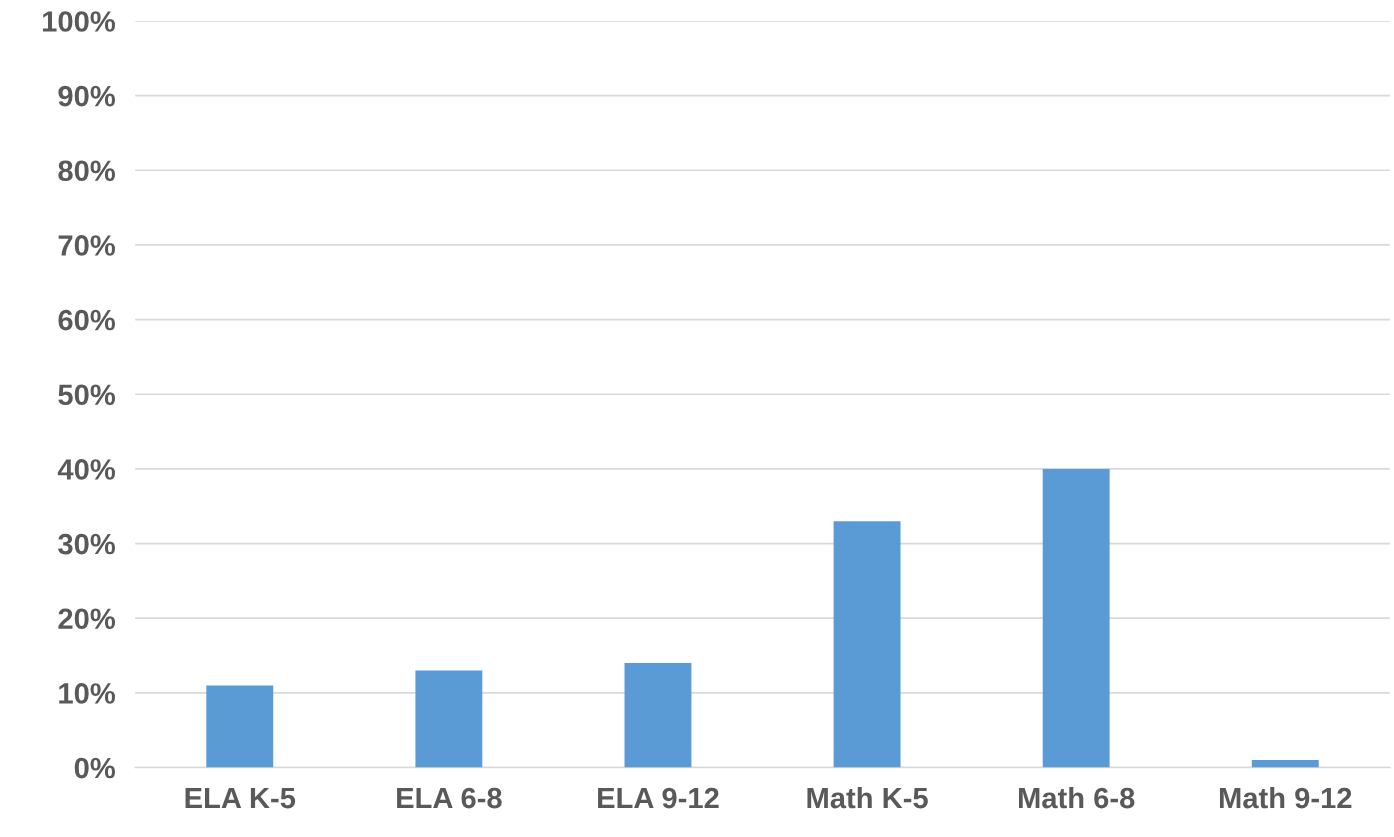 This screenshot has width=1394, height=837. I want to click on y-tick-label: 100%, so click(79, 21).